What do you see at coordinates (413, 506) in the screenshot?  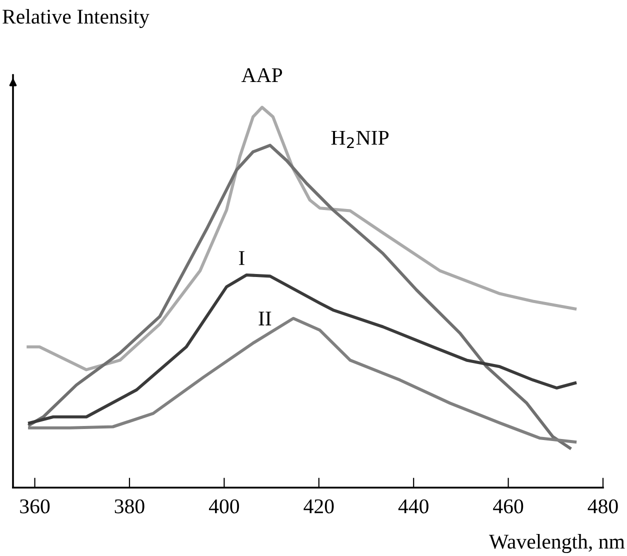 I see `x-tick-label: 440` at bounding box center [413, 506].